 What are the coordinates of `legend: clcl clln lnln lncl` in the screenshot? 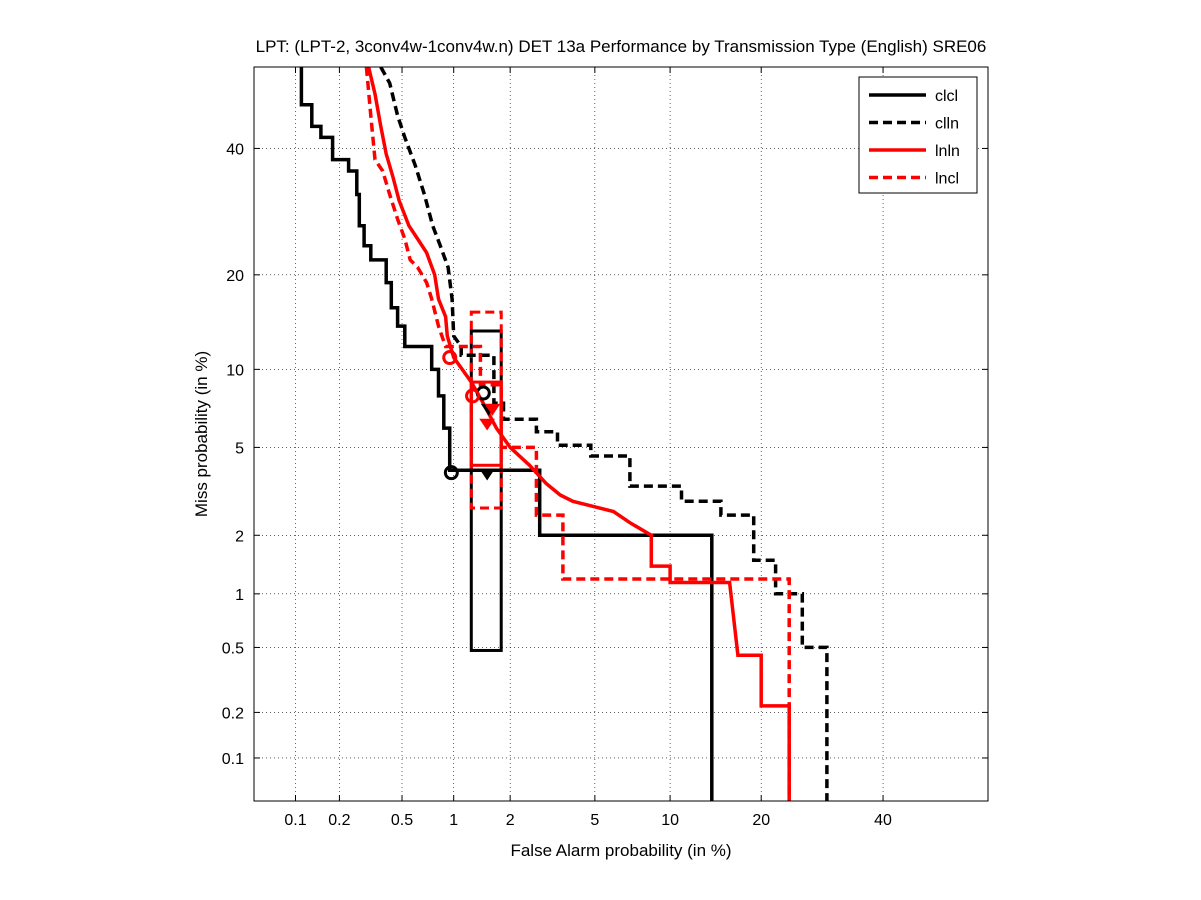 It's located at (918, 135).